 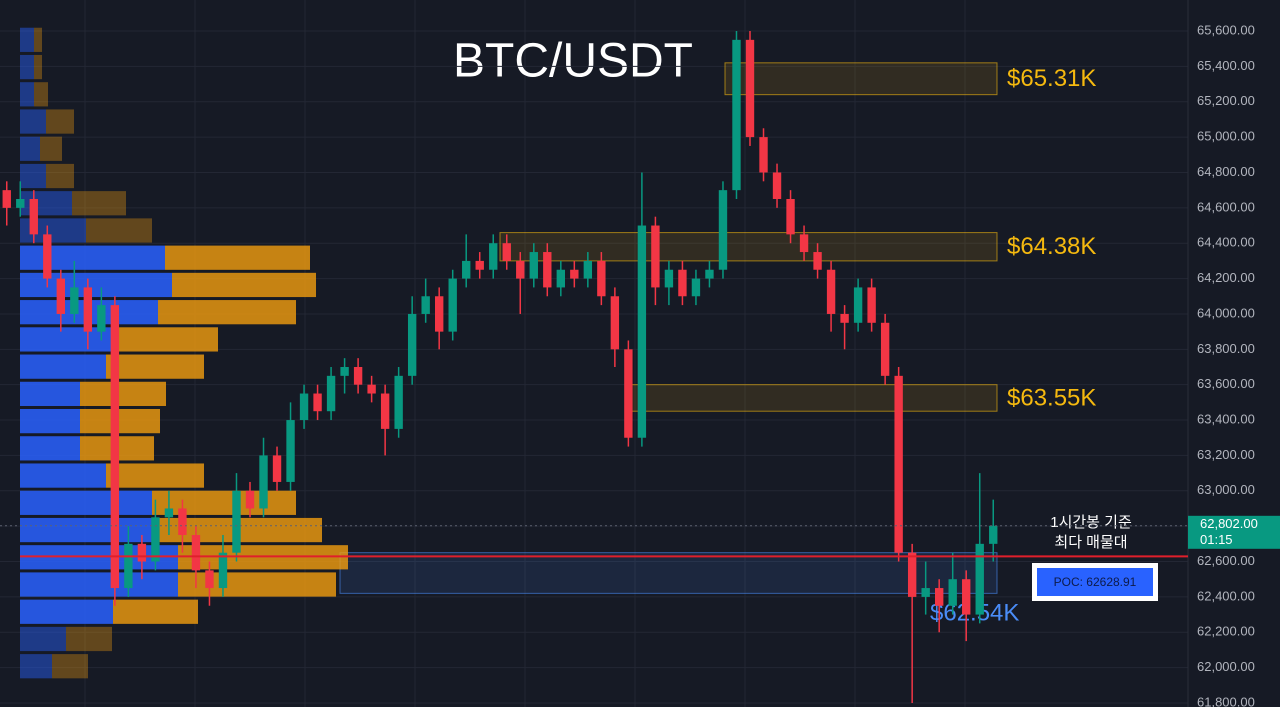 What do you see at coordinates (1051, 397) in the screenshot?
I see `zone-label: $63.55K` at bounding box center [1051, 397].